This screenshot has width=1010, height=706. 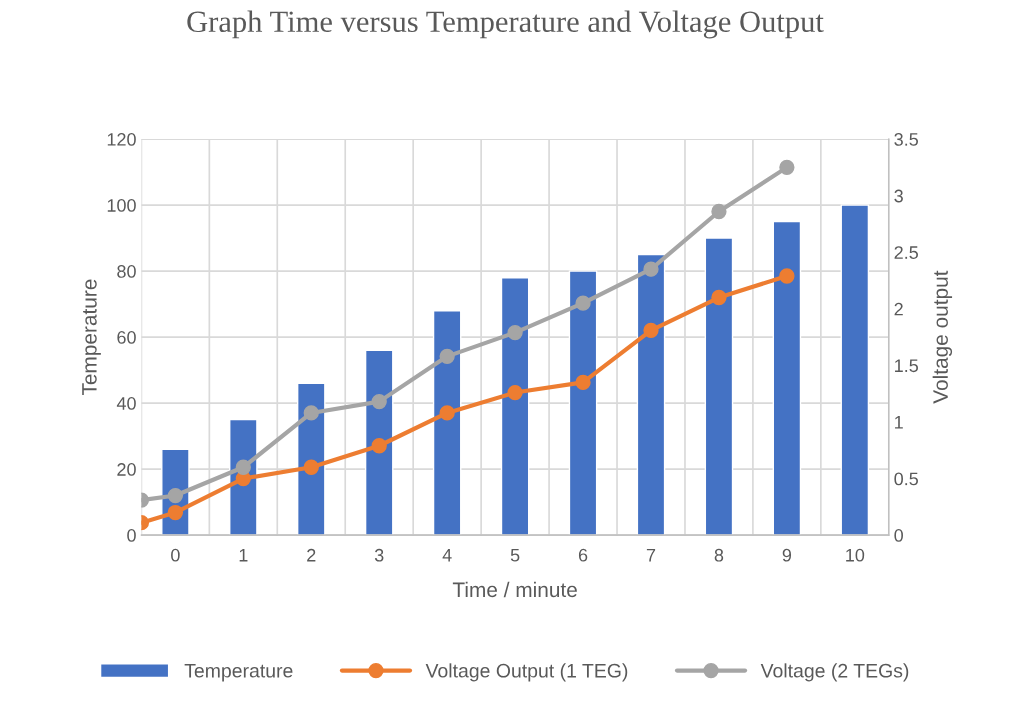 I want to click on x-axis-title: Time / minute, so click(x=514, y=589).